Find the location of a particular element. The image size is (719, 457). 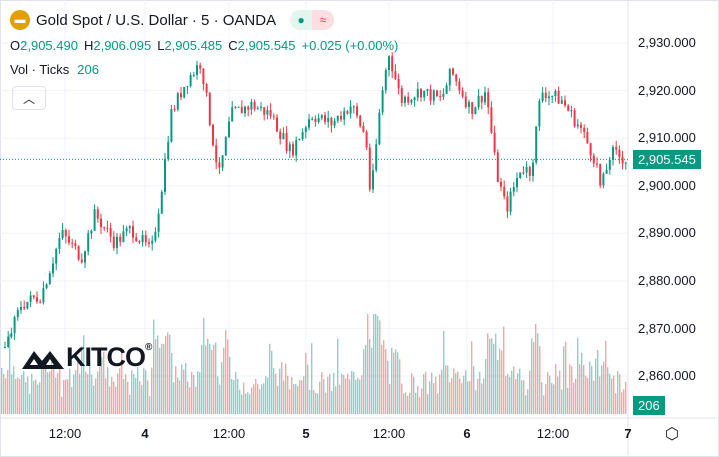

price-tick: 2,860.000 is located at coordinates (667, 376).